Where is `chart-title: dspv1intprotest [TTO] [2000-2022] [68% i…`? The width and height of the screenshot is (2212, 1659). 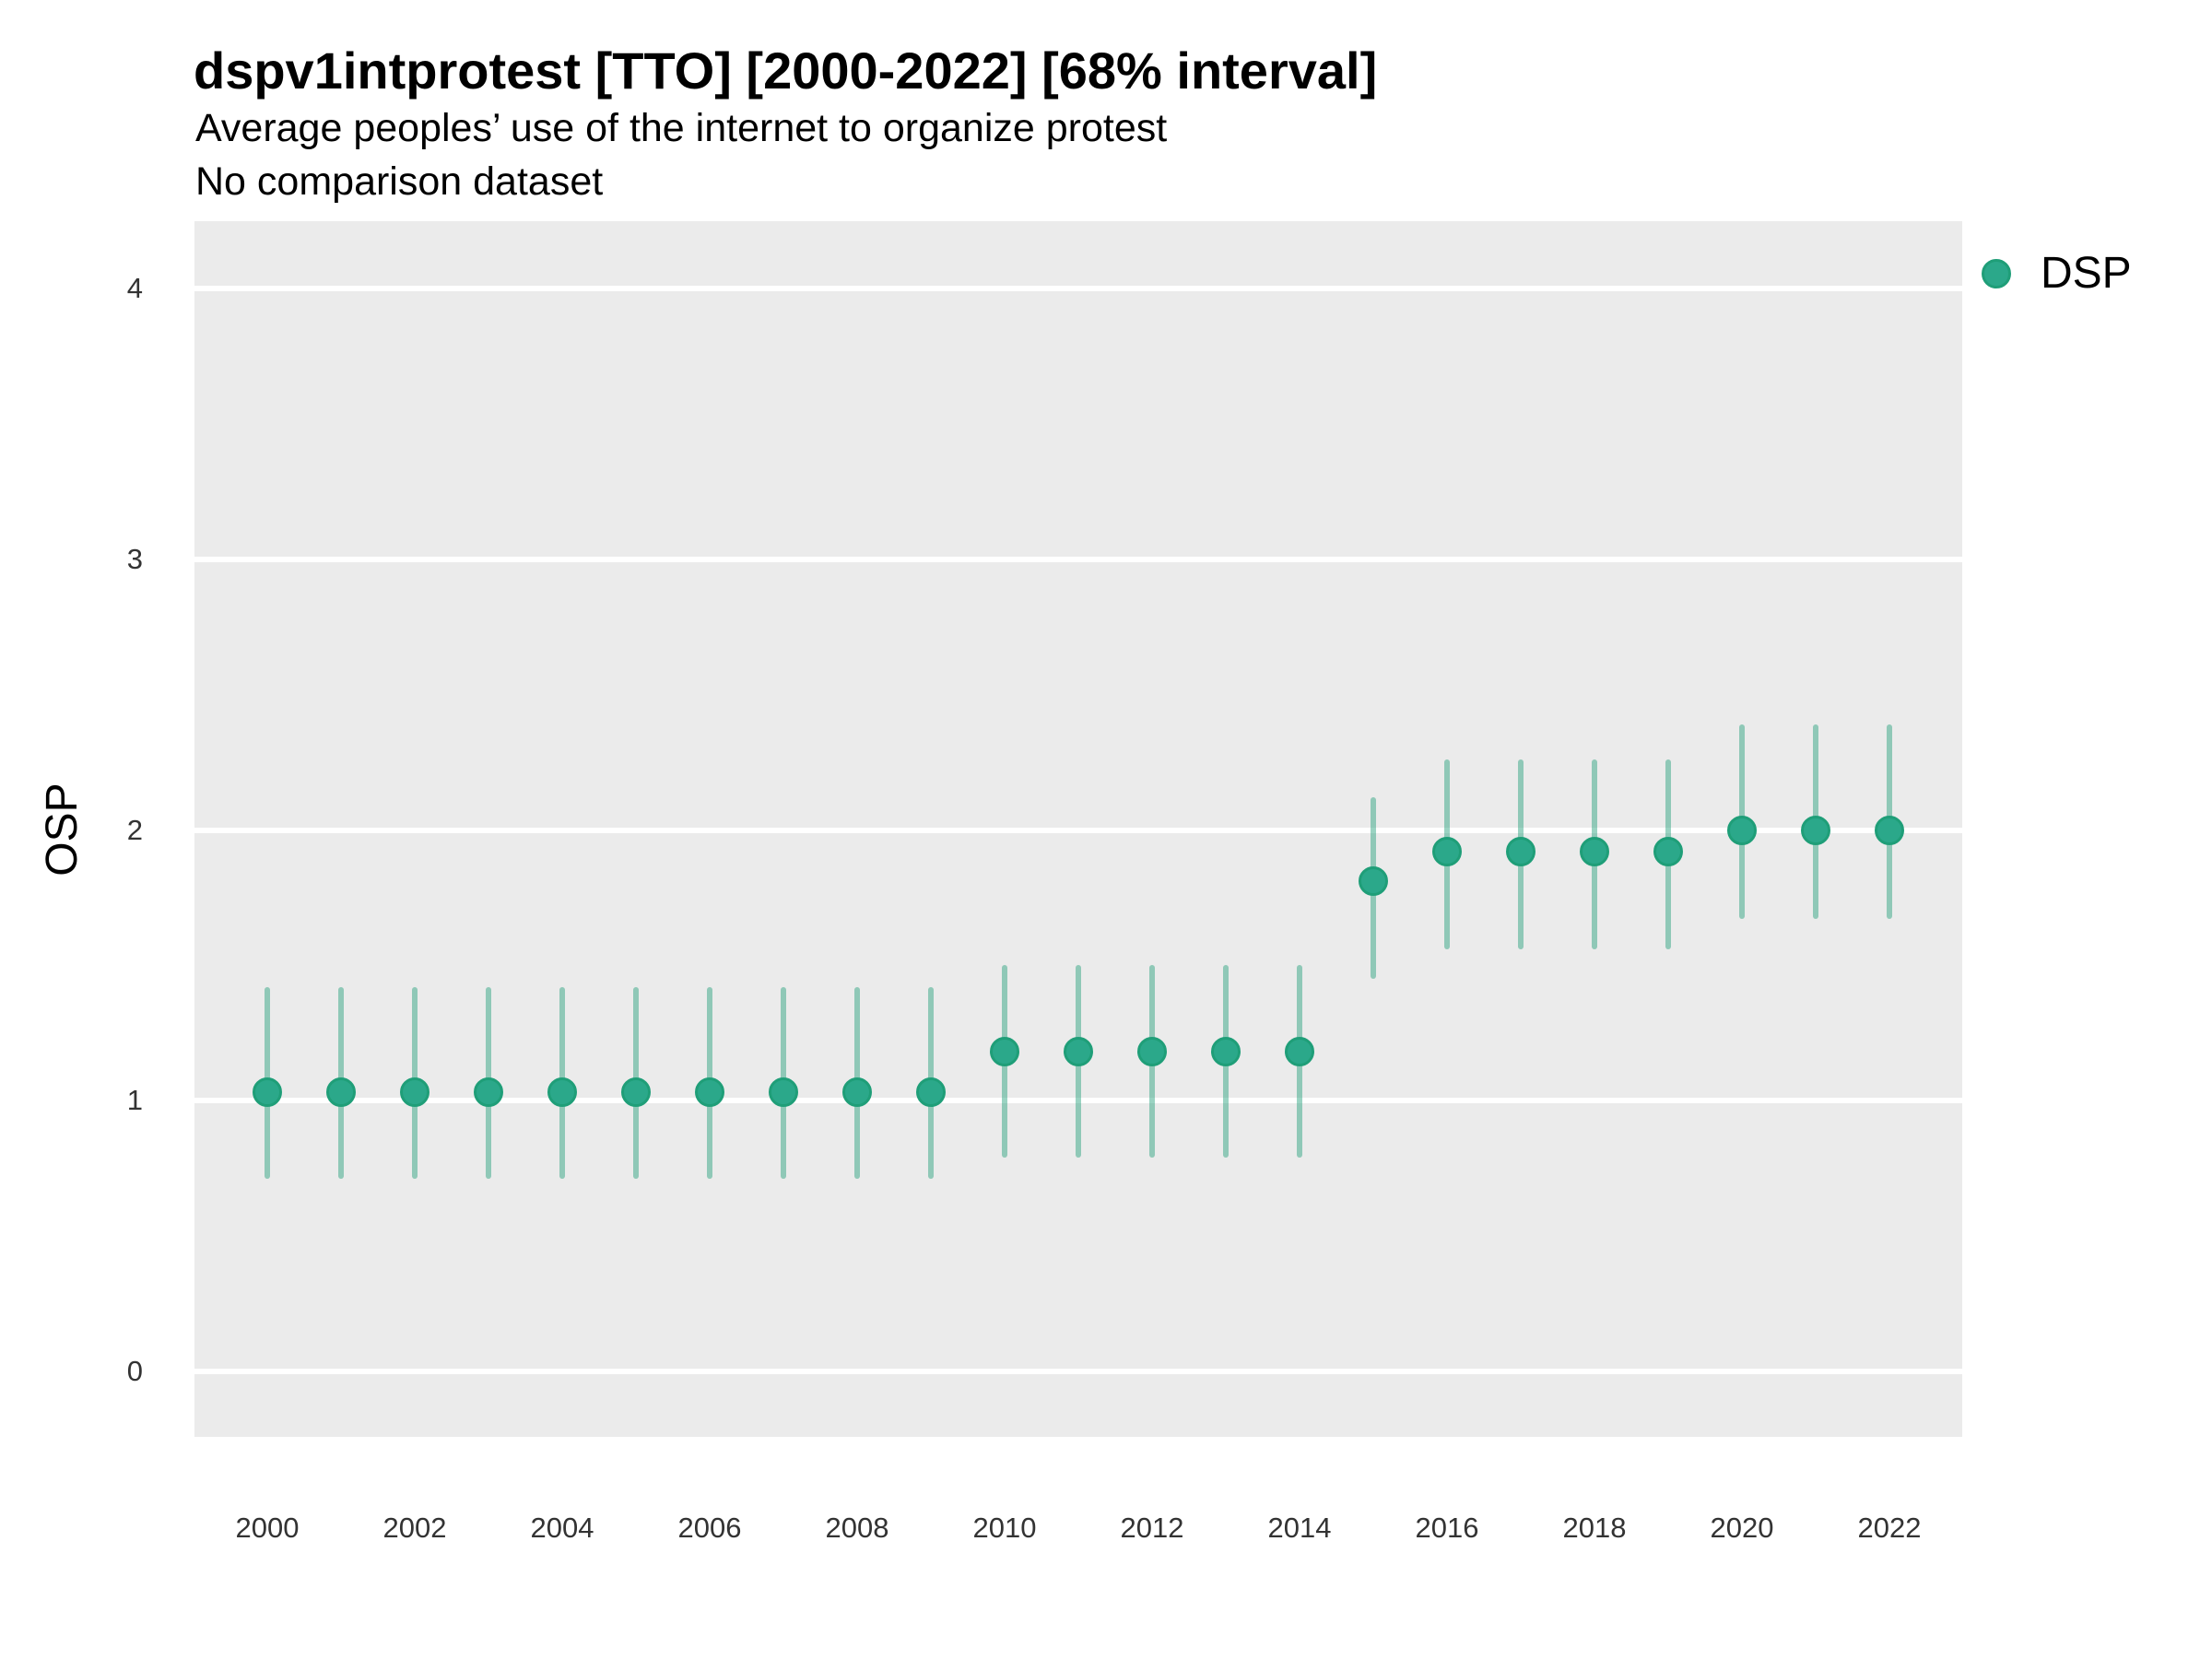
chart-title: dspv1intprotest [TTO] [2000-2022] [68% i… is located at coordinates (786, 70).